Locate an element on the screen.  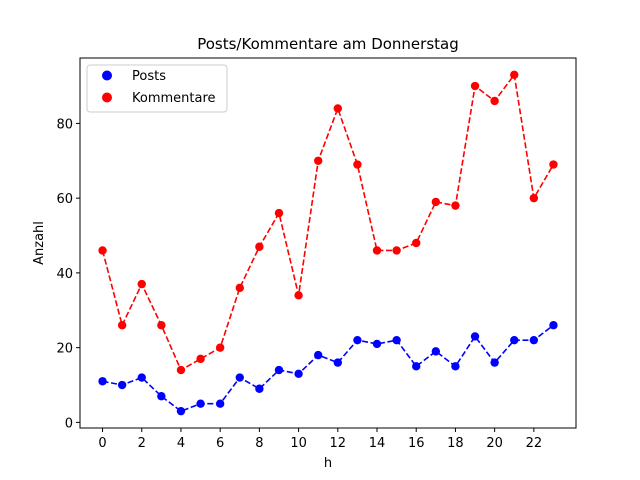
x-tick-label: 8 is located at coordinates (259, 443).